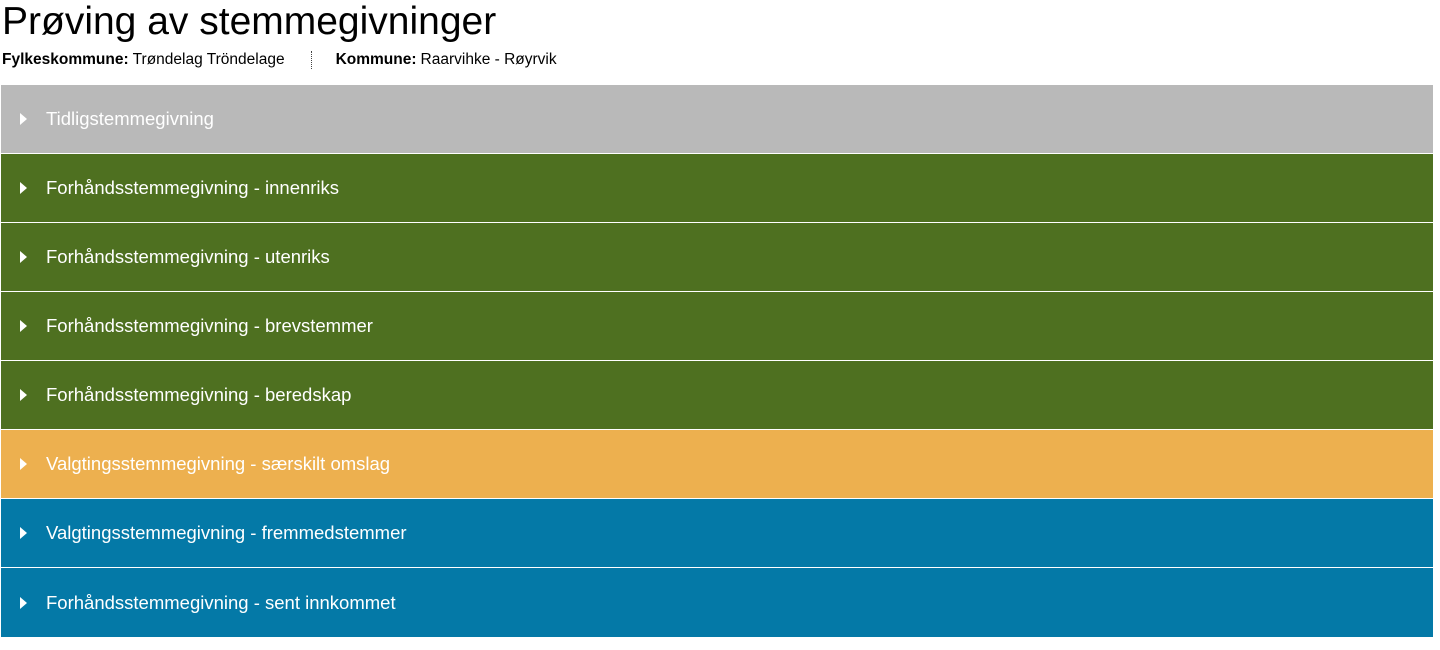 The image size is (1440, 650). I want to click on section-label: Forhåndsstemmegivning - innenriks, so click(193, 187).